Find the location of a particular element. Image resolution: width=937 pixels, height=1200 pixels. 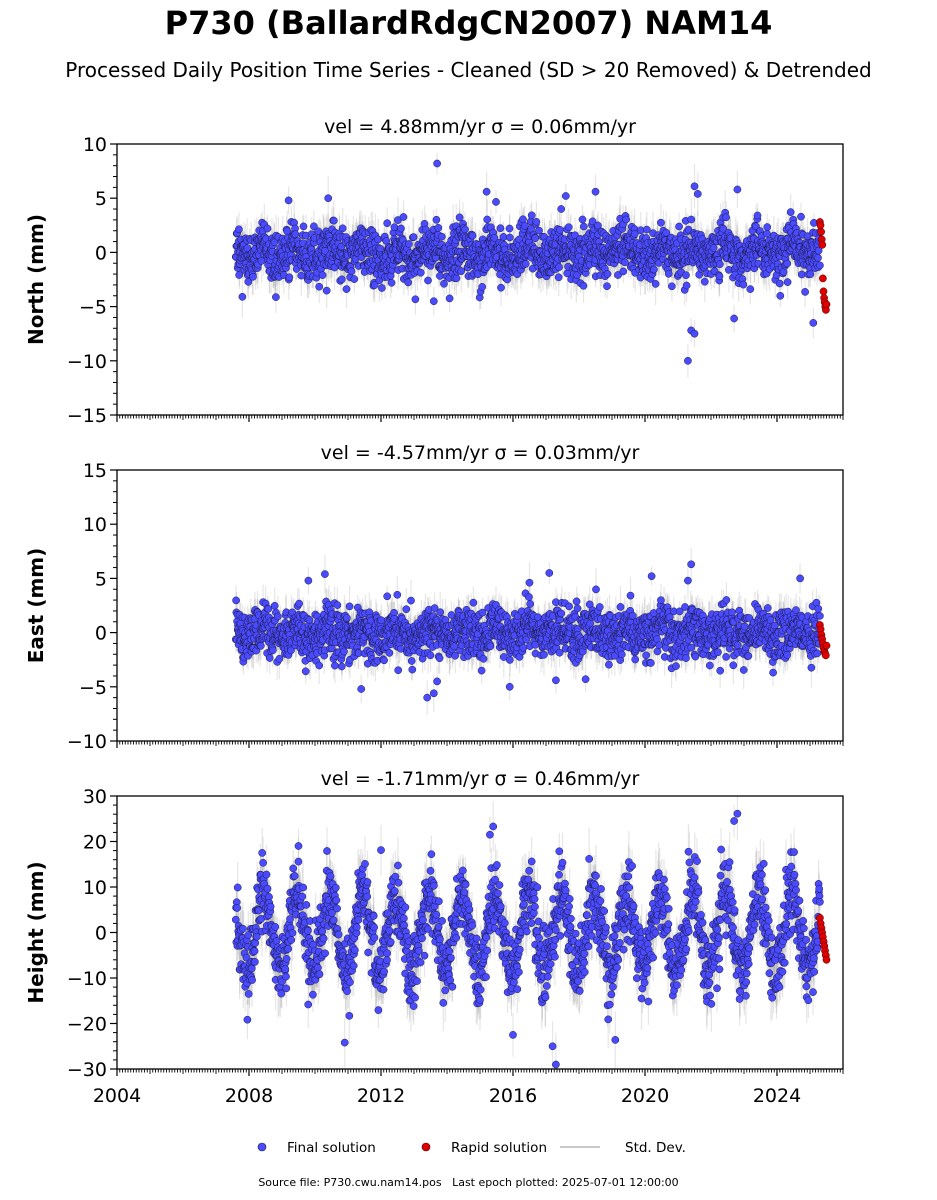

y-tick-label: −15 is located at coordinates (87, 416).